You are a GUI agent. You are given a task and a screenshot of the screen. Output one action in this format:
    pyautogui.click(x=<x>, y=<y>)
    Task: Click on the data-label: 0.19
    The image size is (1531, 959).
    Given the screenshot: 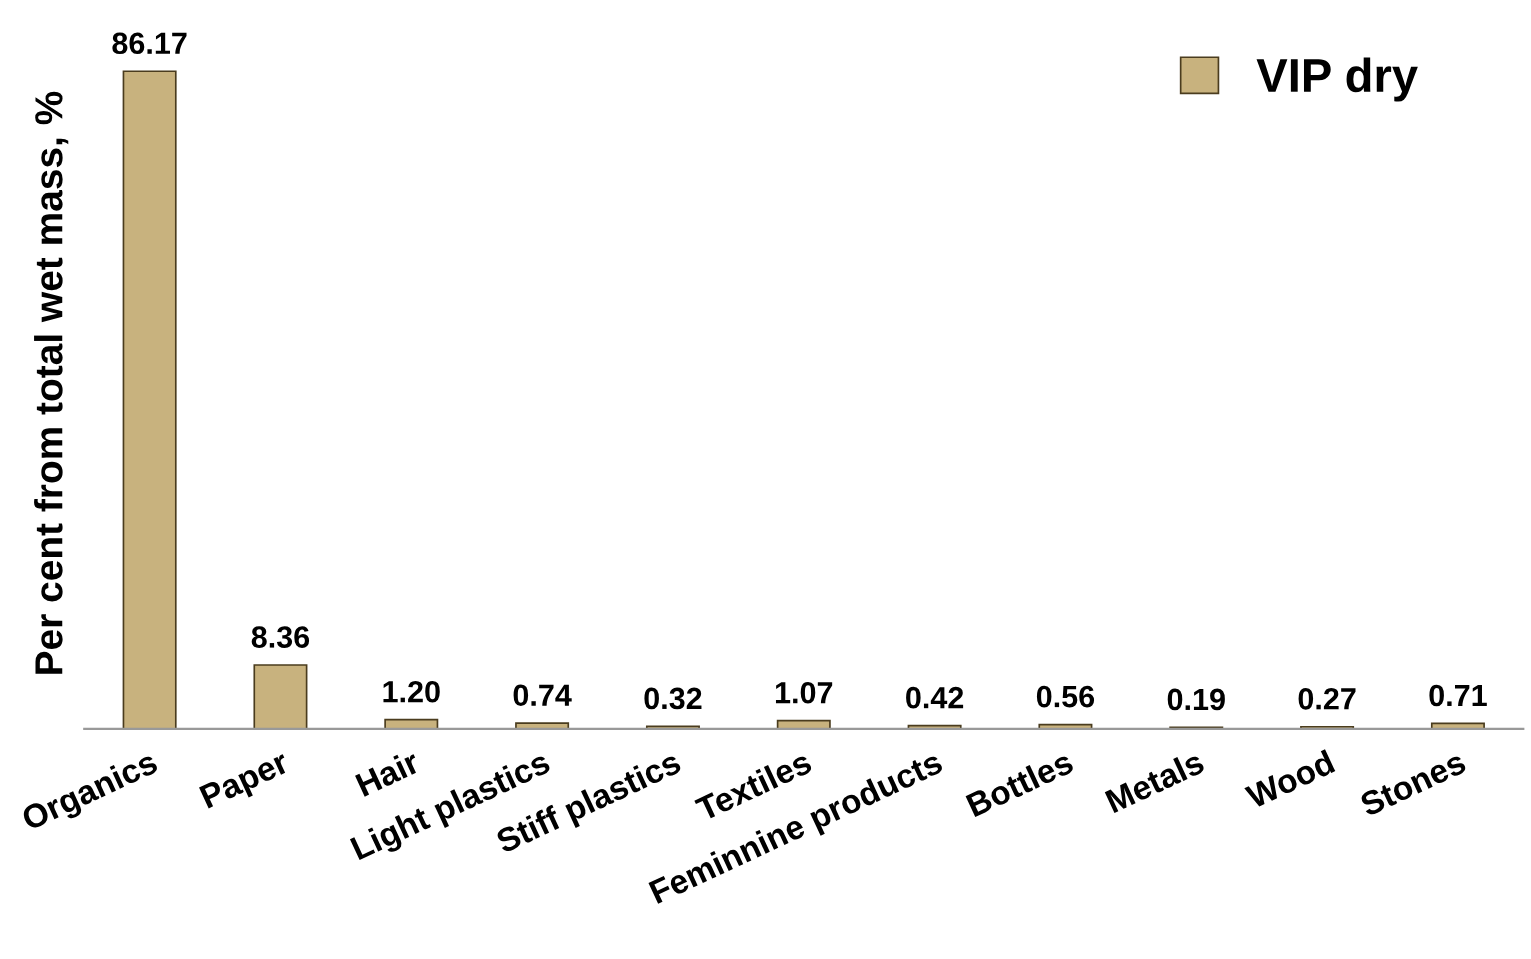 What is the action you would take?
    pyautogui.click(x=1196, y=699)
    